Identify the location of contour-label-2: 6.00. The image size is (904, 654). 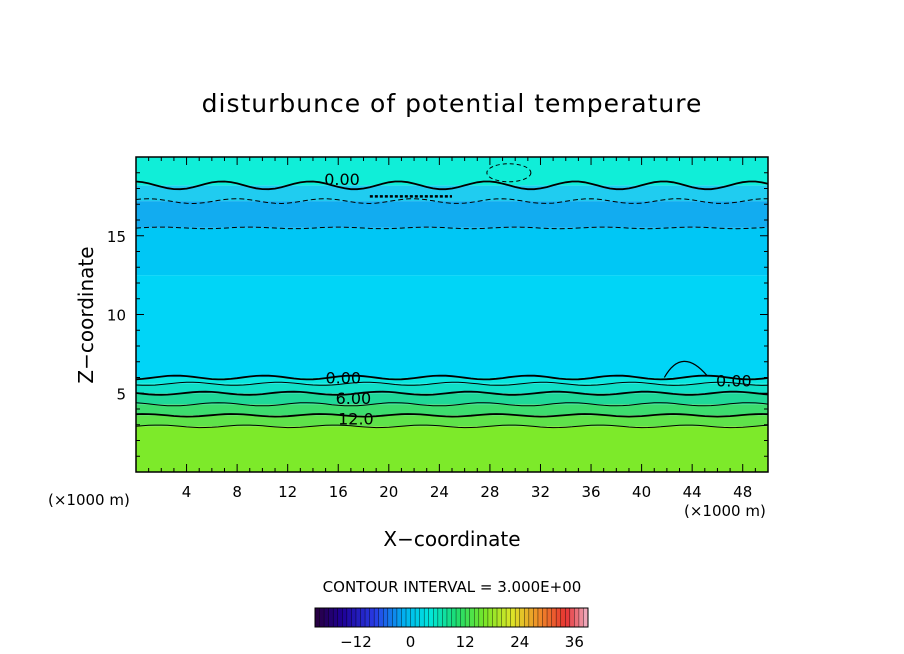
(354, 398).